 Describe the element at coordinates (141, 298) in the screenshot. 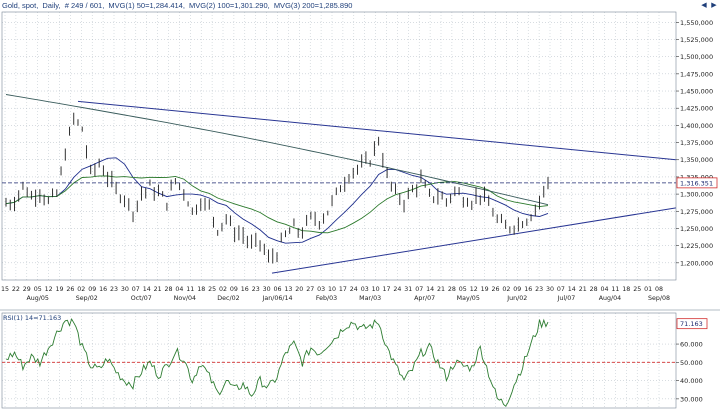

I see `month-label: Oct/07` at that location.